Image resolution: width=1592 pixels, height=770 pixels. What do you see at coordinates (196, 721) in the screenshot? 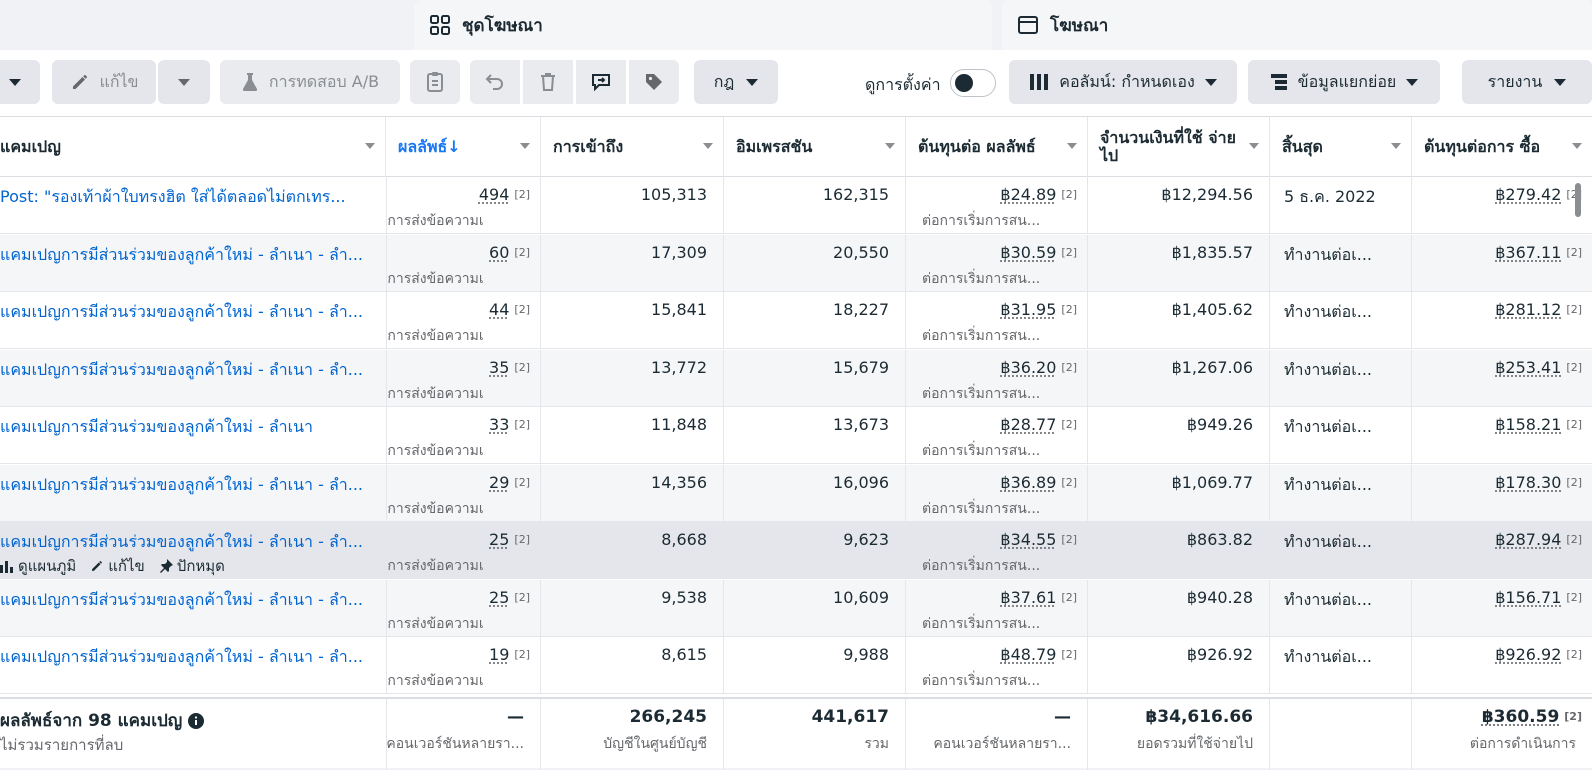
I see `info-icon` at bounding box center [196, 721].